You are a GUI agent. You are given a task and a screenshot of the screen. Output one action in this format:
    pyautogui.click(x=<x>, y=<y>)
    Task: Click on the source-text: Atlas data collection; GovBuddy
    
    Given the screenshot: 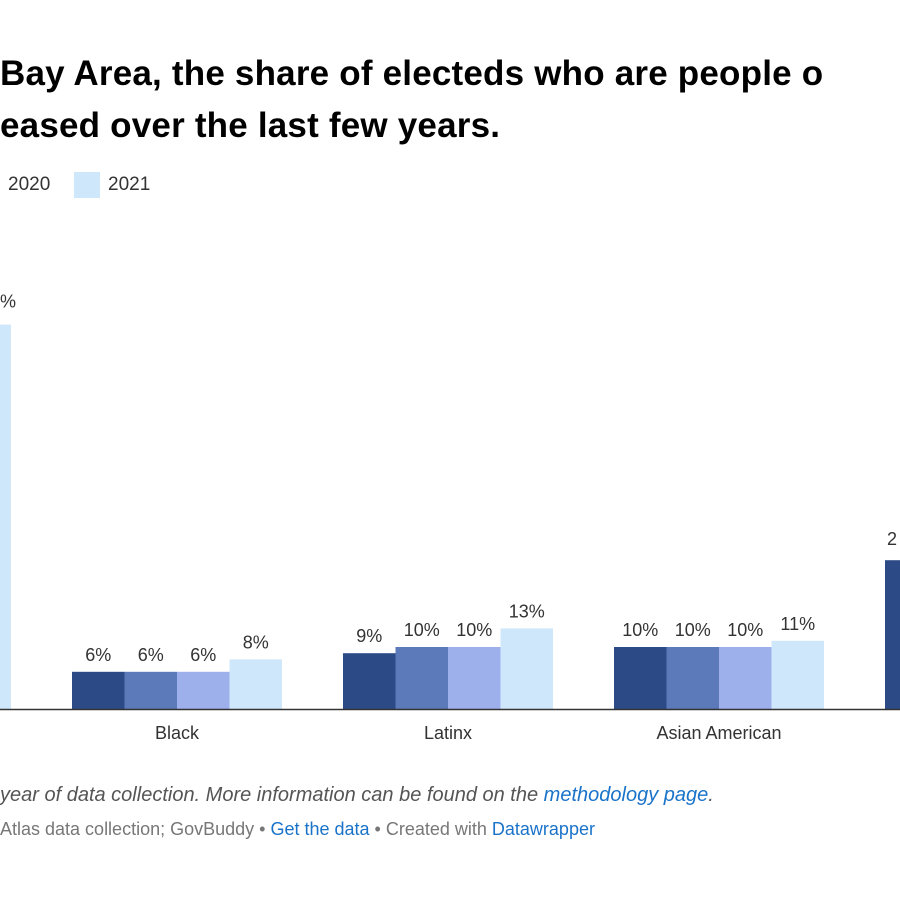 What is the action you would take?
    pyautogui.click(x=127, y=829)
    